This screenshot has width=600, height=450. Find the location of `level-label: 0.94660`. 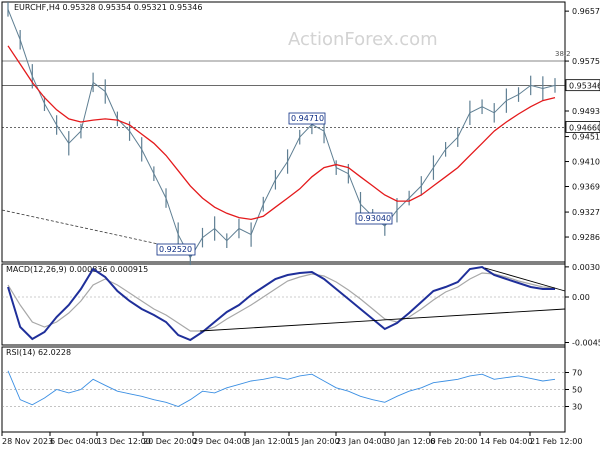

level-label: 0.94660 is located at coordinates (584, 127).